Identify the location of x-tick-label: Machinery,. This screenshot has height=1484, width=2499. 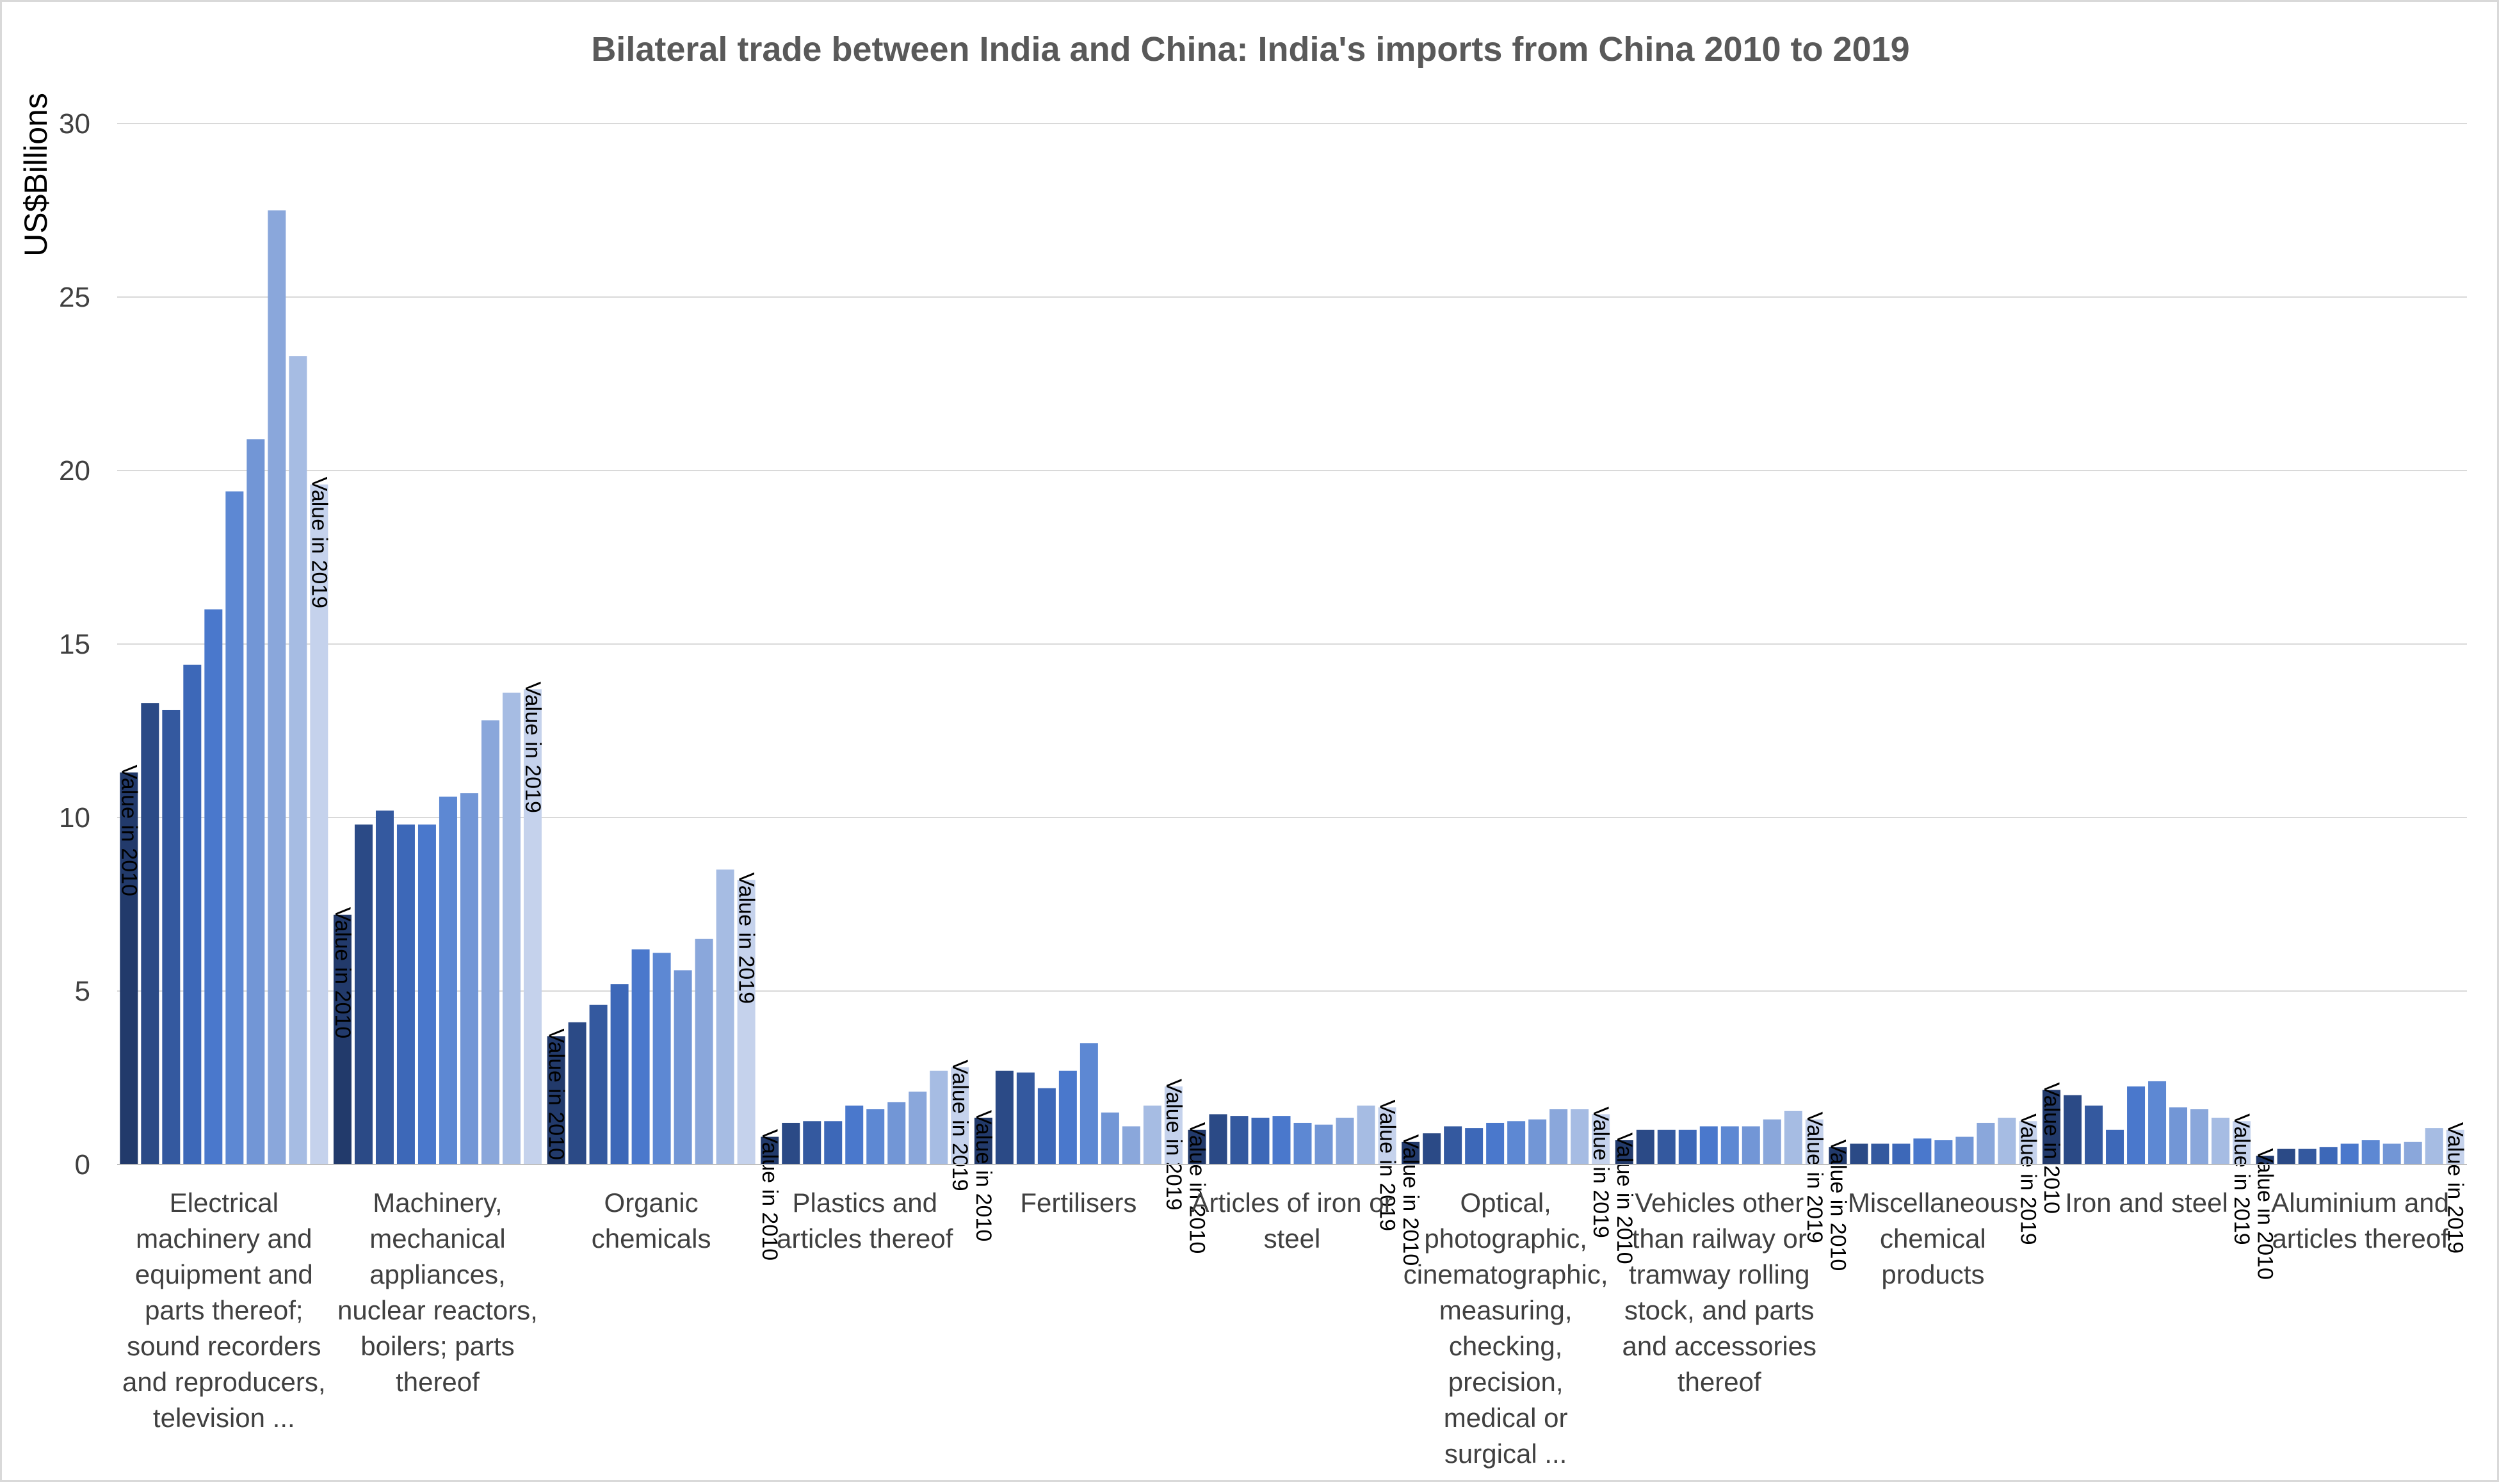
(437, 1203).